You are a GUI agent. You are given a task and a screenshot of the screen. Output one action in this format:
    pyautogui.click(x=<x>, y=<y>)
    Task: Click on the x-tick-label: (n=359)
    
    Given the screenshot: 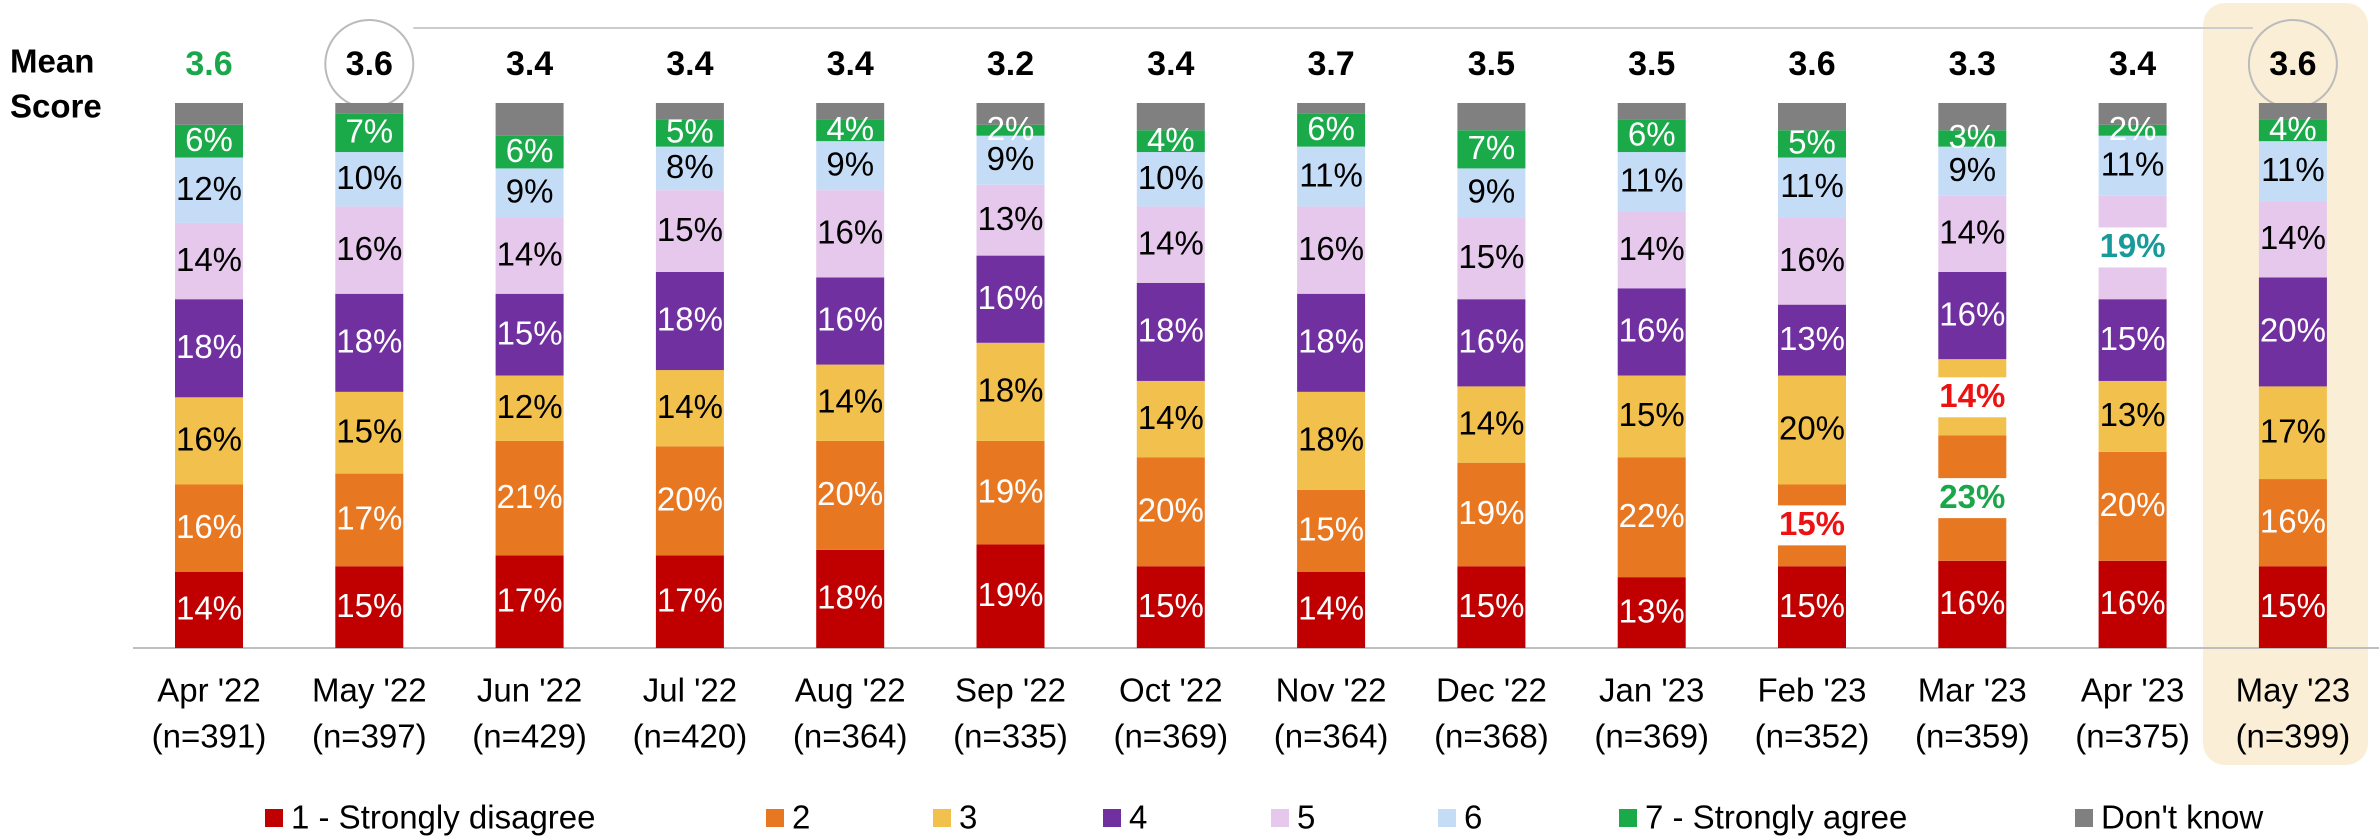 What is the action you would take?
    pyautogui.click(x=1972, y=736)
    